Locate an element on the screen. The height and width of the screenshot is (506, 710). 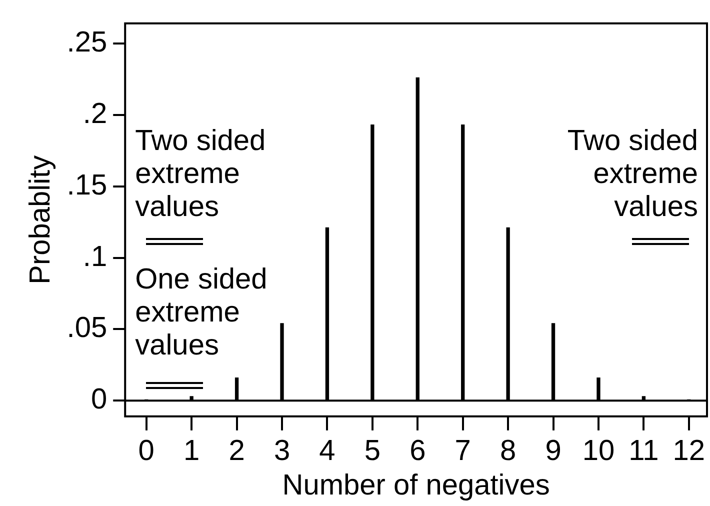
x-tick-label: 8 is located at coordinates (508, 450).